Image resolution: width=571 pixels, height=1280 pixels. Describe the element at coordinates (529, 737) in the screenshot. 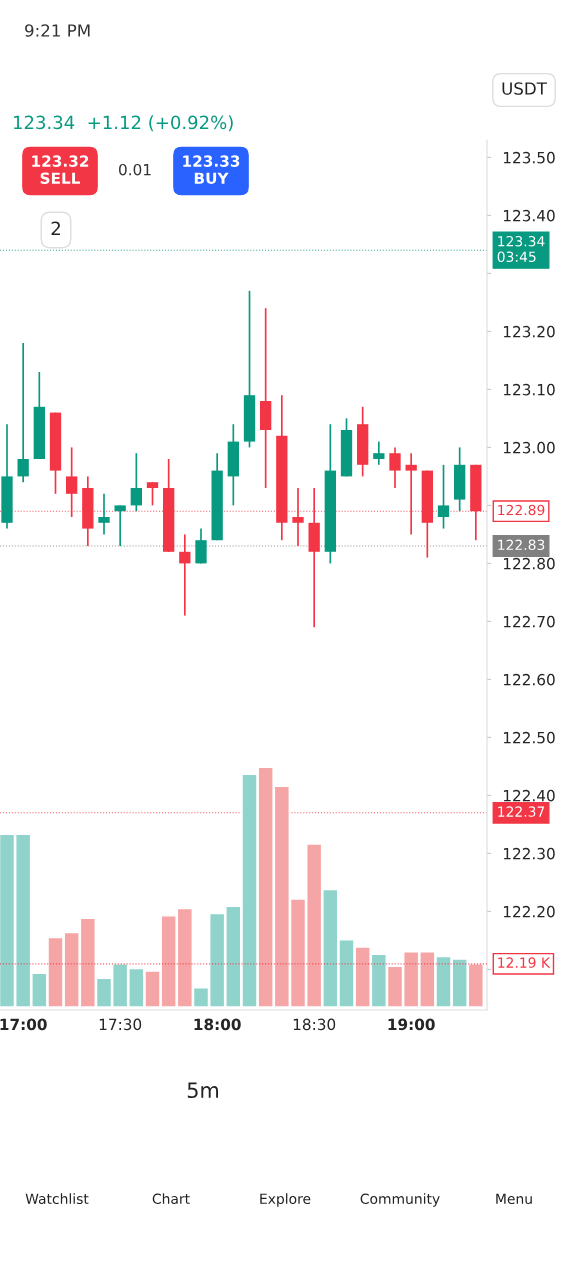

I see `y-tick-label: 122.50` at that location.